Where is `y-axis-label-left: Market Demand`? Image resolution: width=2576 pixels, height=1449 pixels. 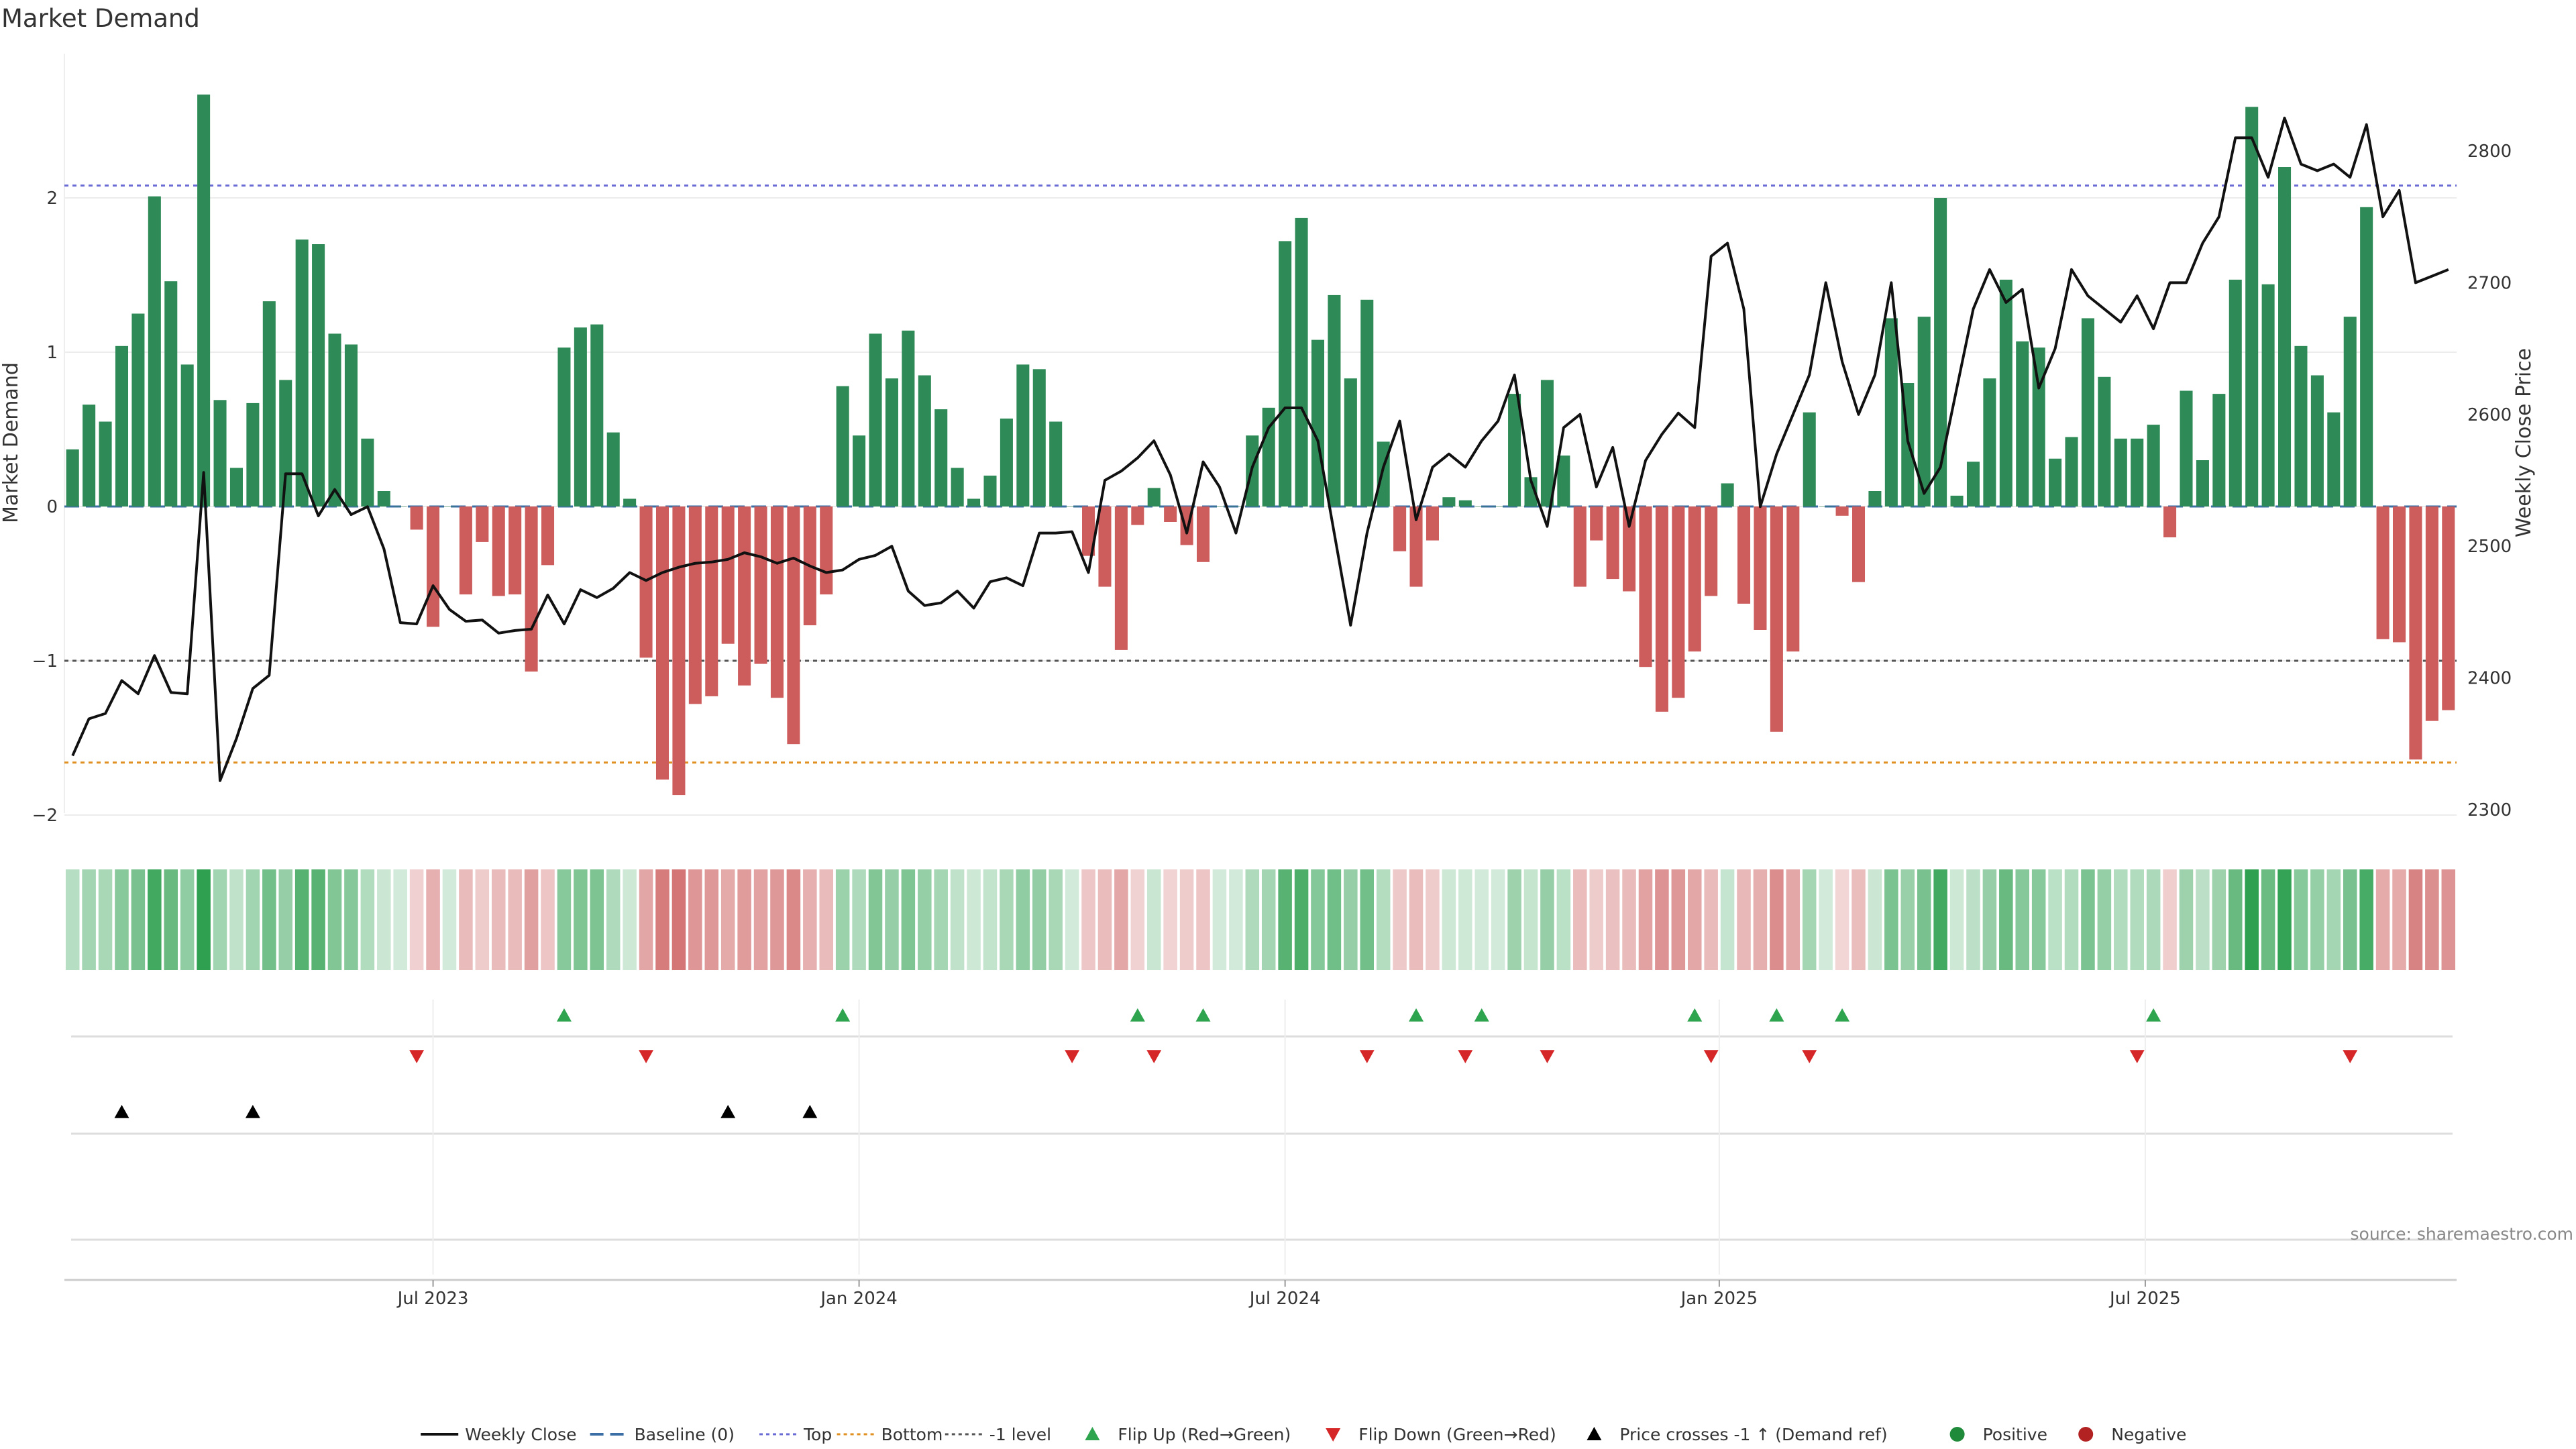 y-axis-label-left: Market Demand is located at coordinates (11, 442).